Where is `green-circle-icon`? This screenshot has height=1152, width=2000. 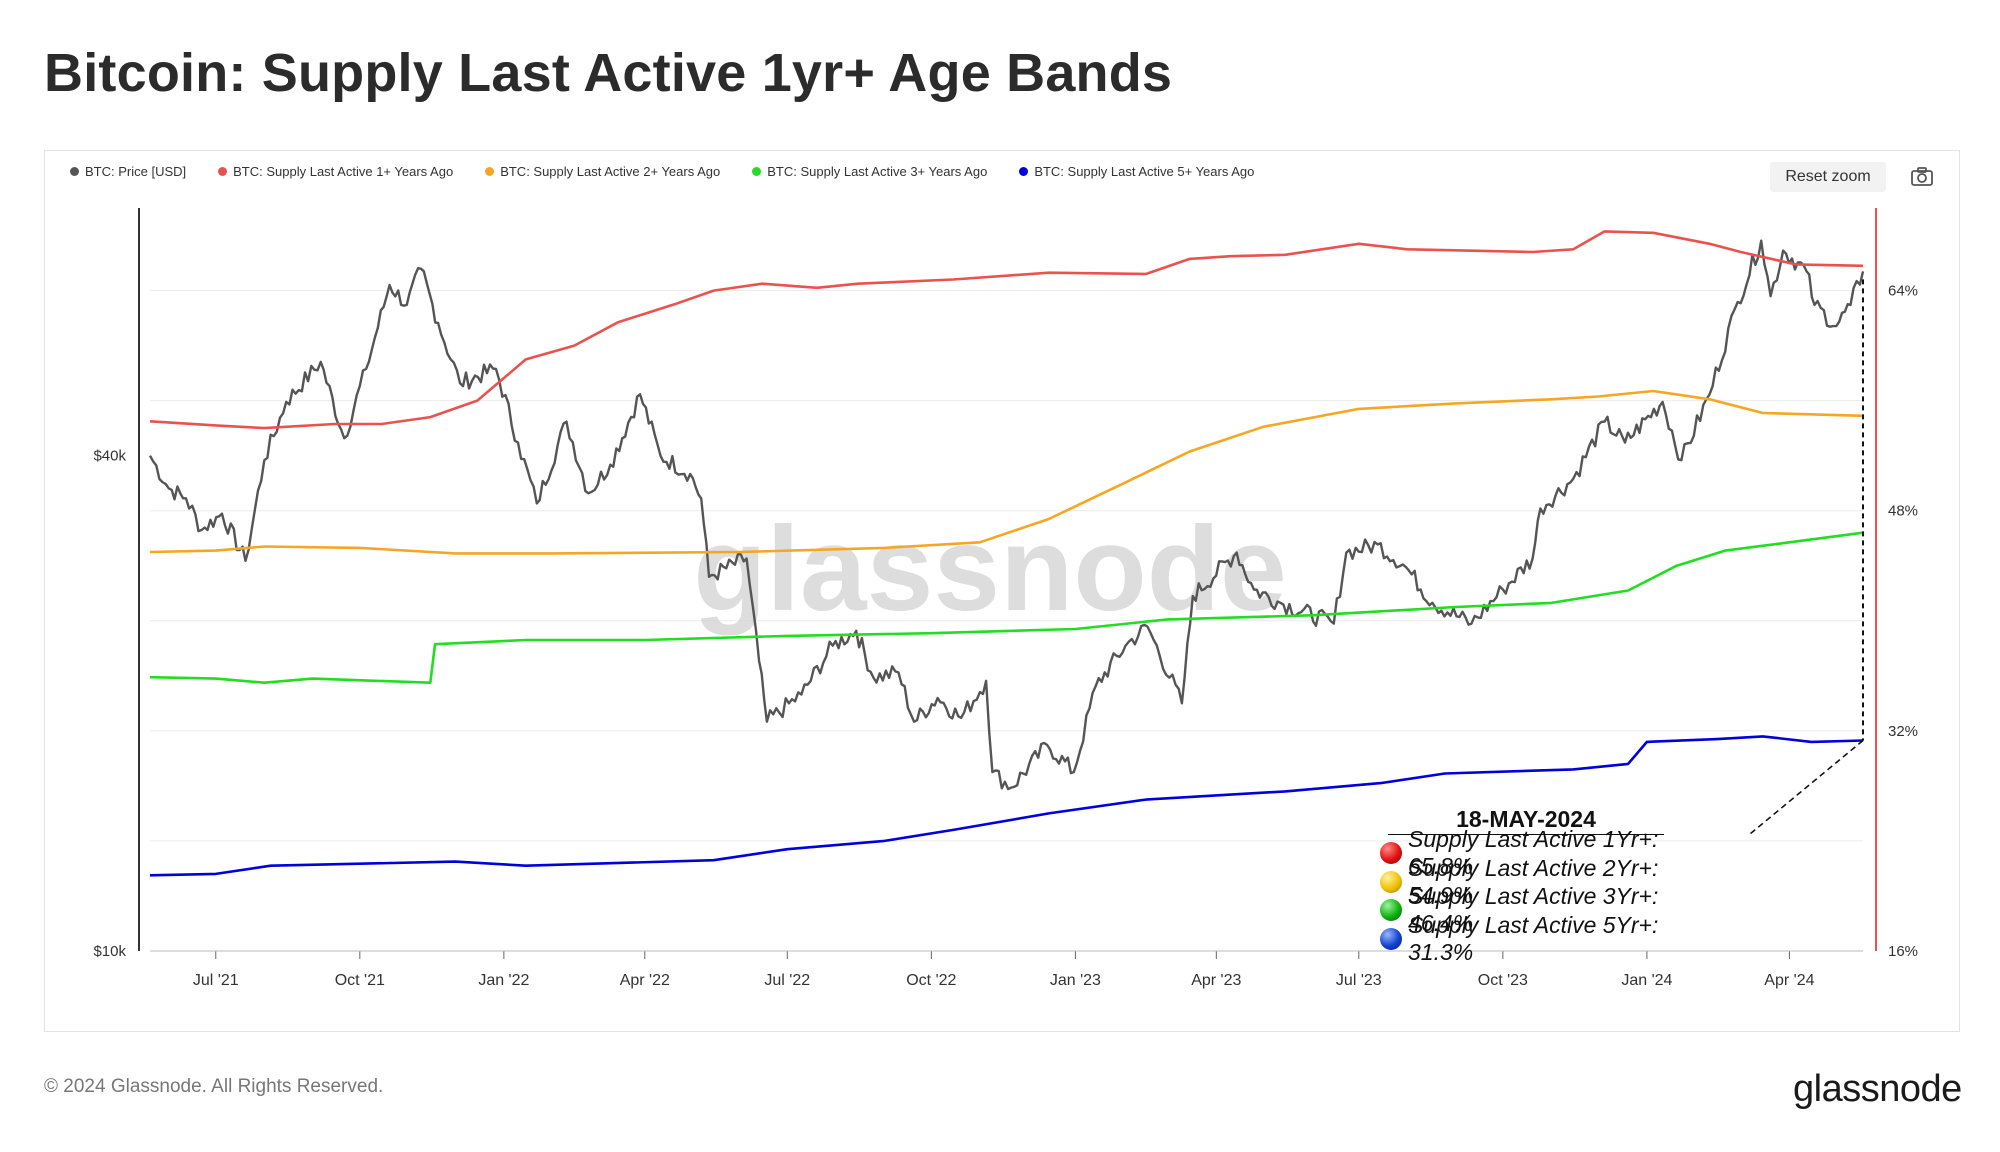 green-circle-icon is located at coordinates (1391, 910).